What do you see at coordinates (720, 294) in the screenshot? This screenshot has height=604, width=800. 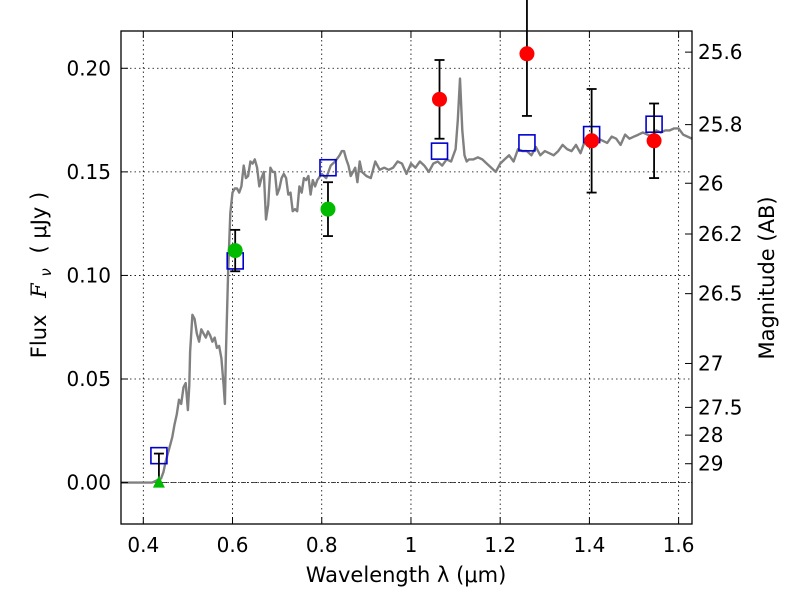 I see `y2-tick-label: 26.5` at bounding box center [720, 294].